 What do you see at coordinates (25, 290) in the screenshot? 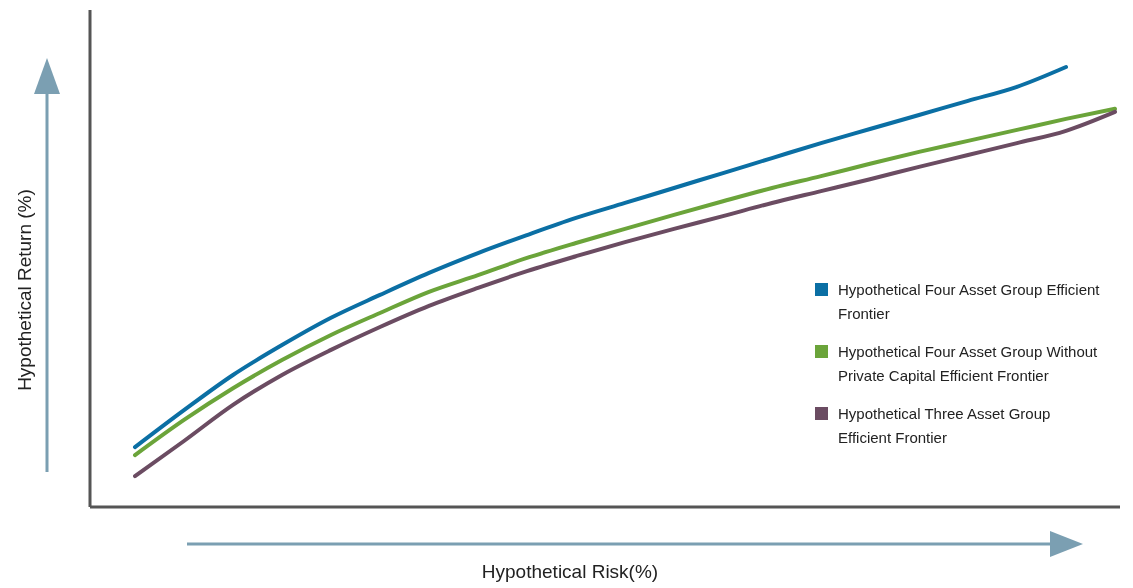
I see `y-axis-title: Hypothetical Return (%)` at bounding box center [25, 290].